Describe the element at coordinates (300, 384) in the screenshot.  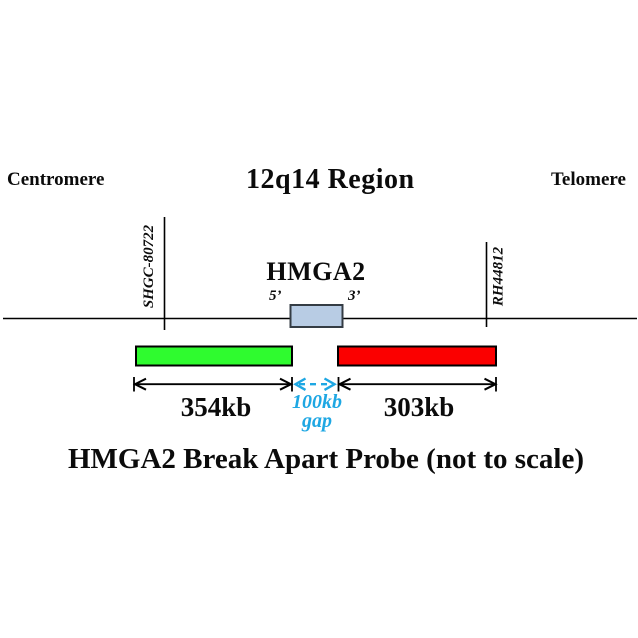
I see `gap-arrowhead-left-icon` at that location.